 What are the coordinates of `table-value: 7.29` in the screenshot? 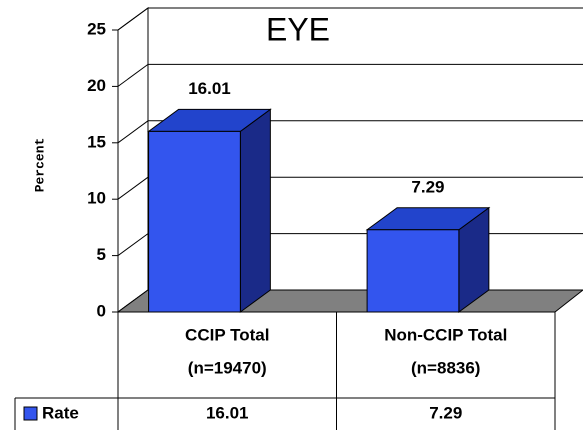 It's located at (445, 412).